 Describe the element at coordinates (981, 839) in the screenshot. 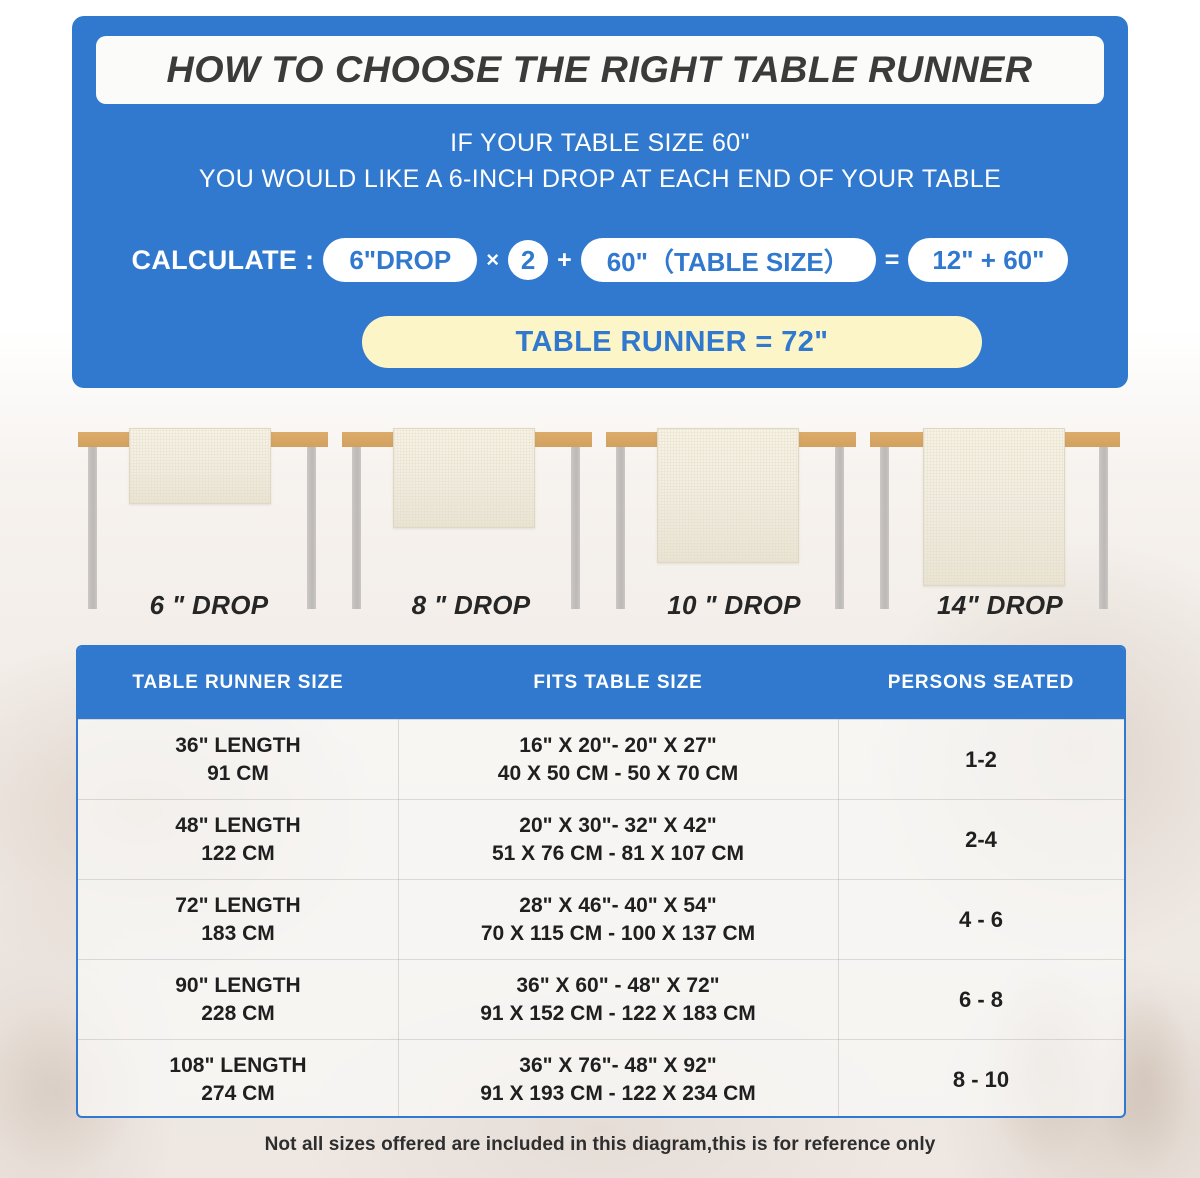

I see `cell-persons-seated: 2-4` at that location.